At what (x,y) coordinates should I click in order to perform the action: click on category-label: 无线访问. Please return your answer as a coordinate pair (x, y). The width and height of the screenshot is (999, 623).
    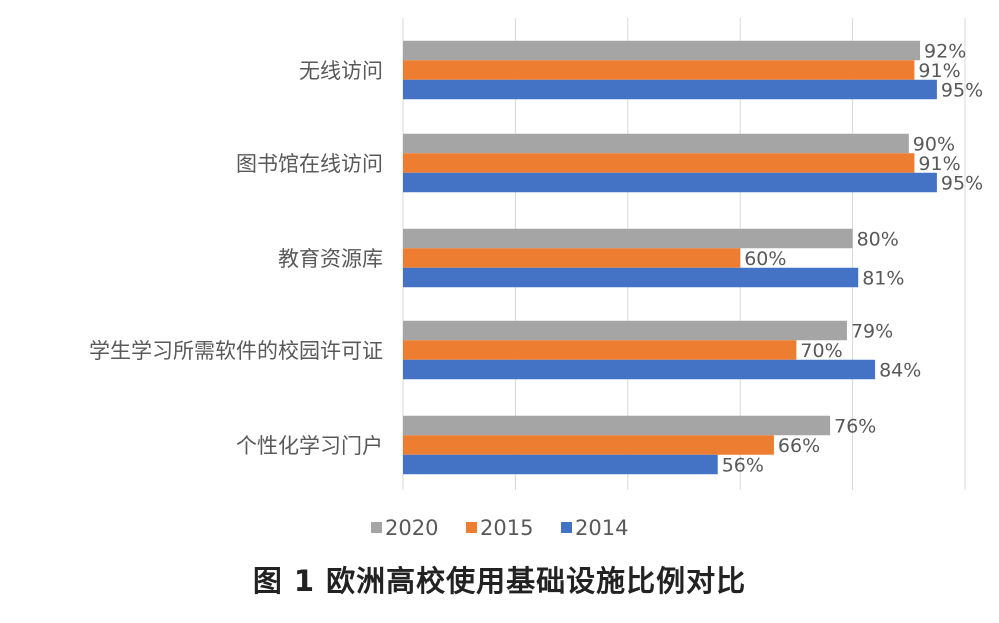
    Looking at the image, I should click on (341, 71).